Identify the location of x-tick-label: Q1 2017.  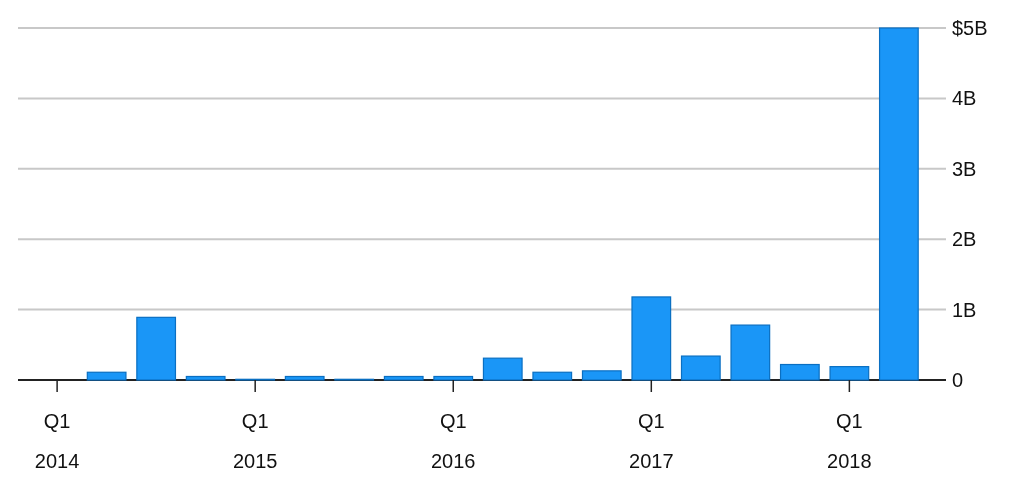
(651, 441).